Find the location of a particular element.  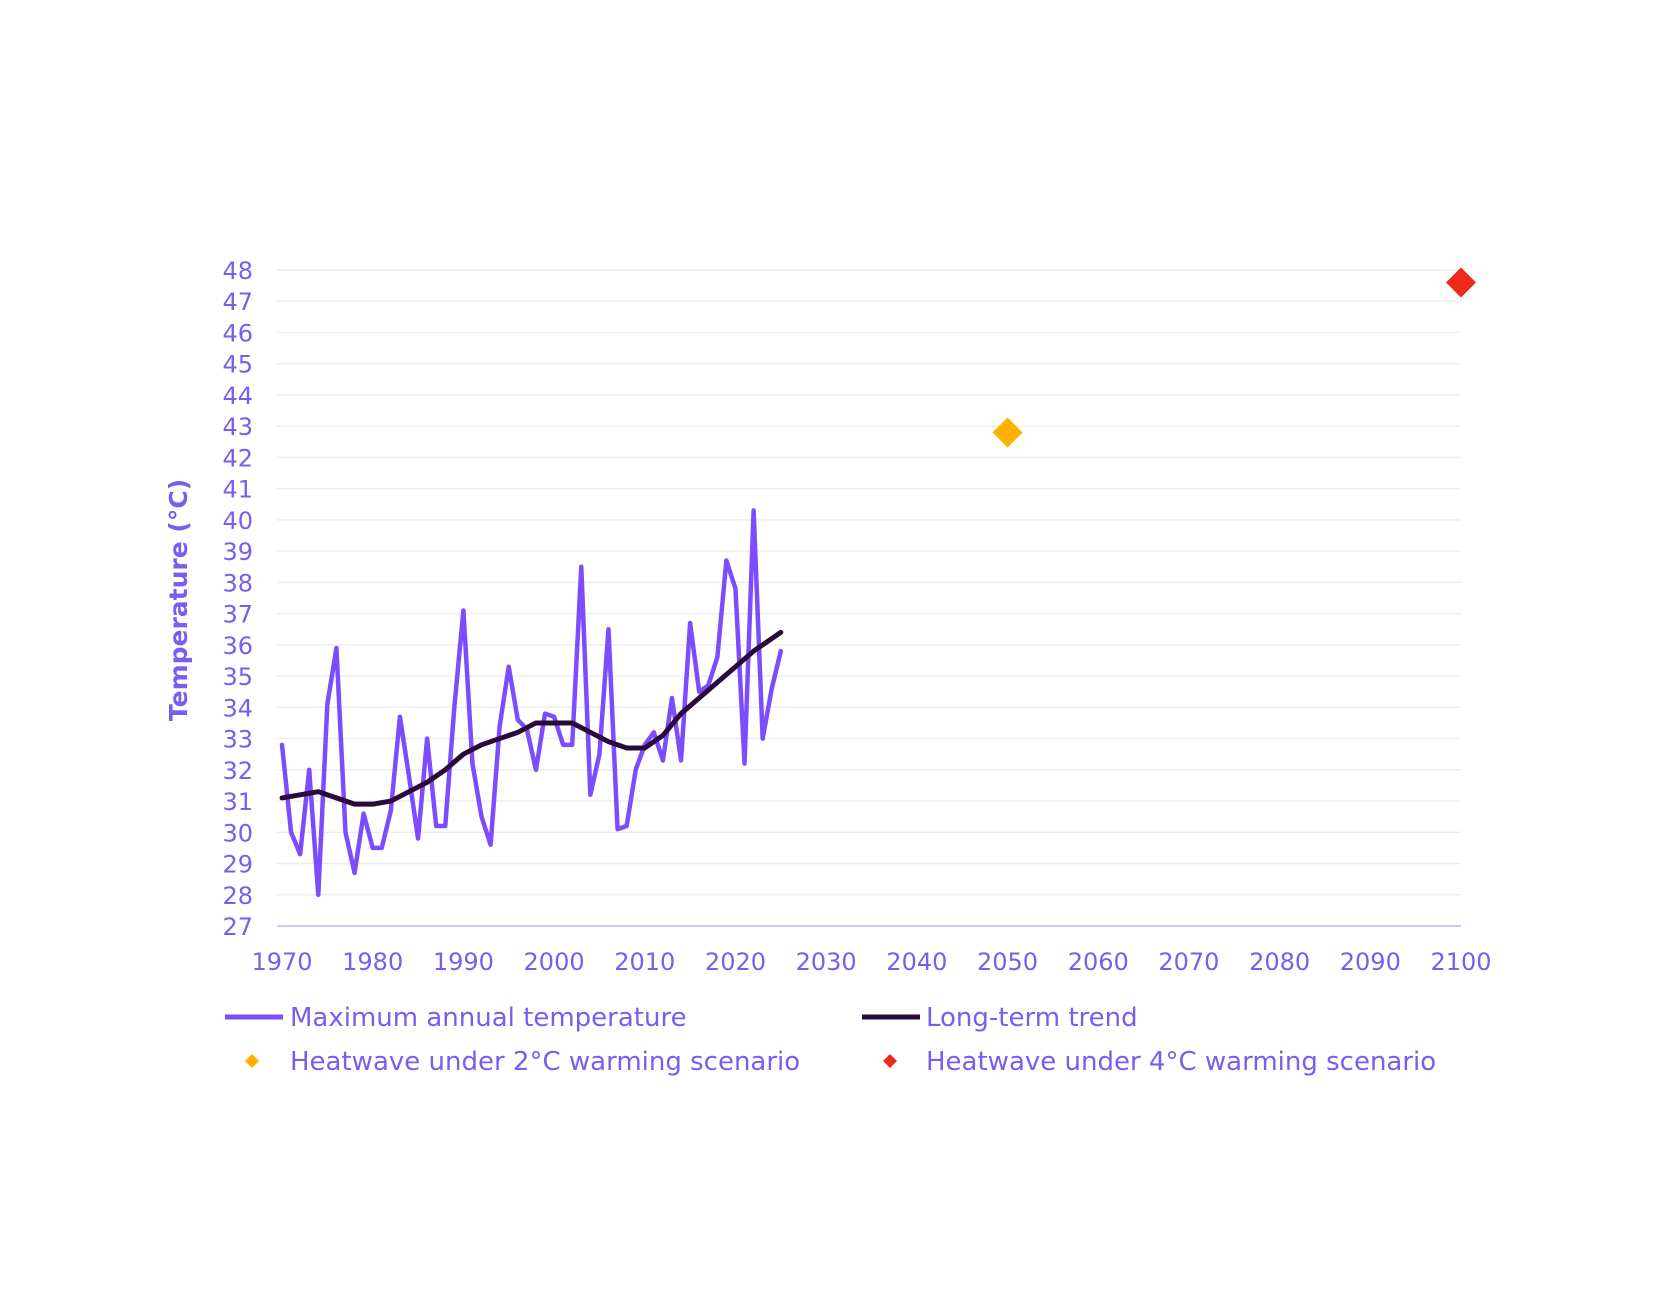

y-tick-label: 46 is located at coordinates (237, 333).